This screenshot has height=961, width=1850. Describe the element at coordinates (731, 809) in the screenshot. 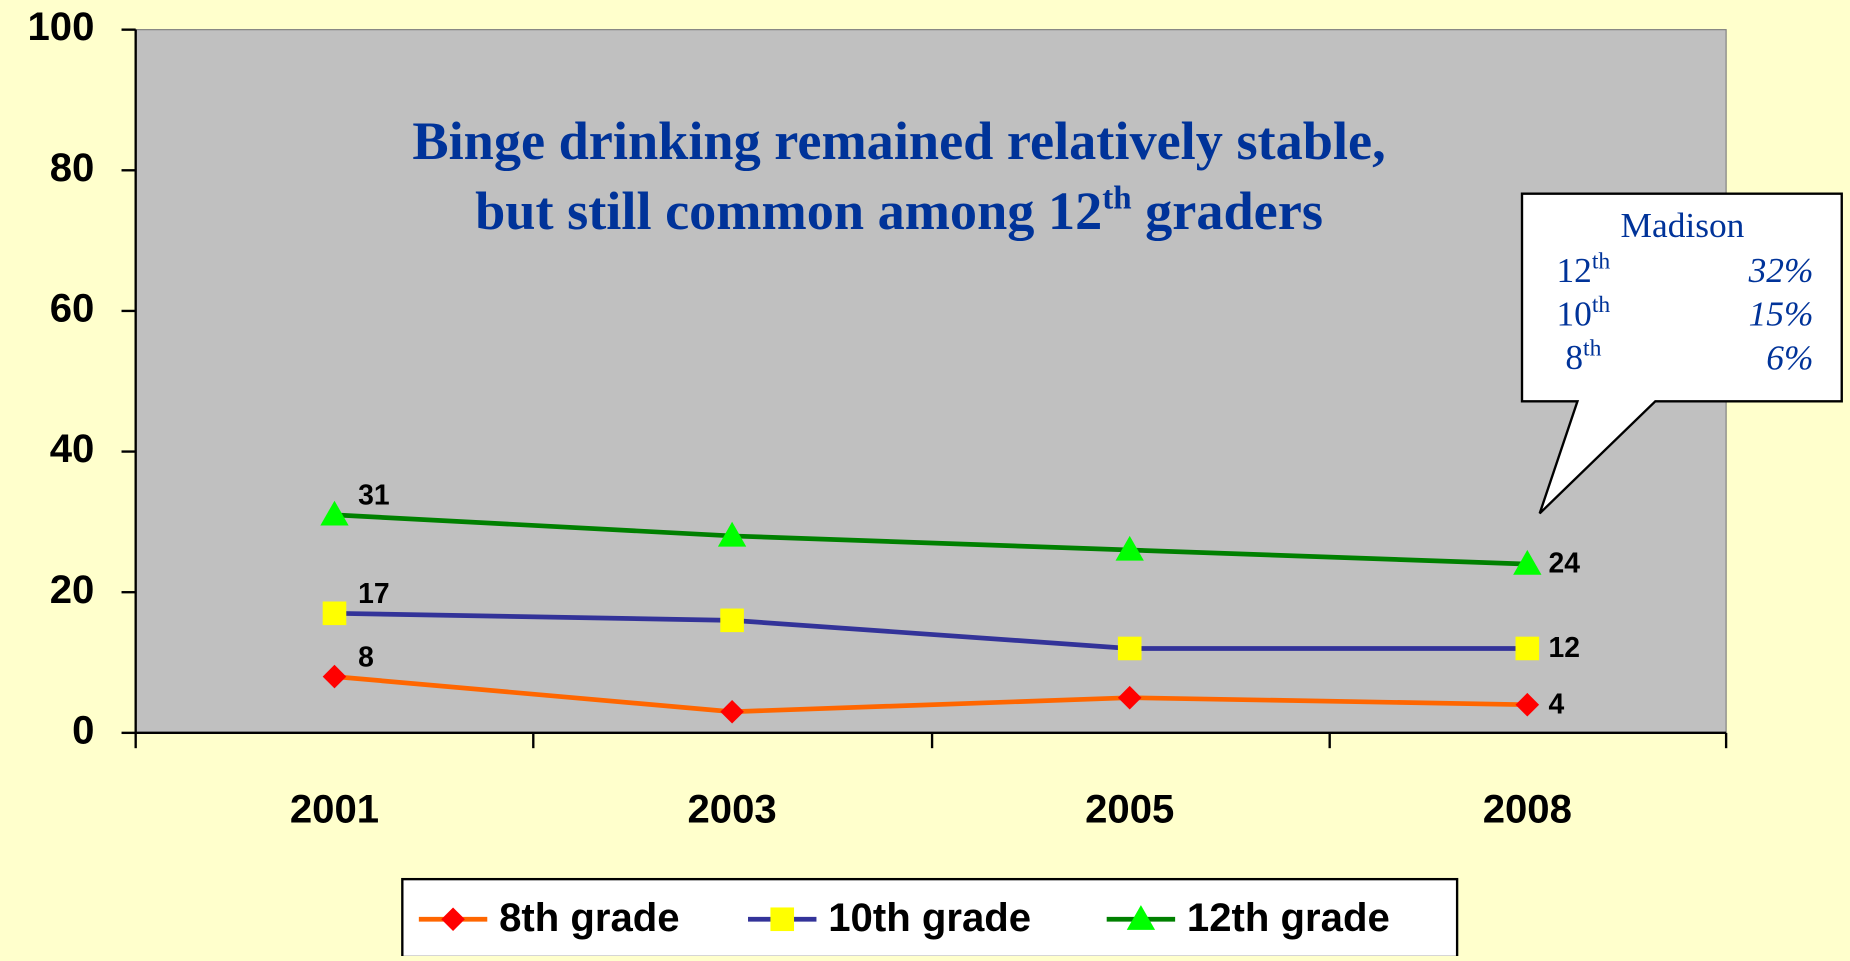

I see `x-tick-label: 2003` at that location.